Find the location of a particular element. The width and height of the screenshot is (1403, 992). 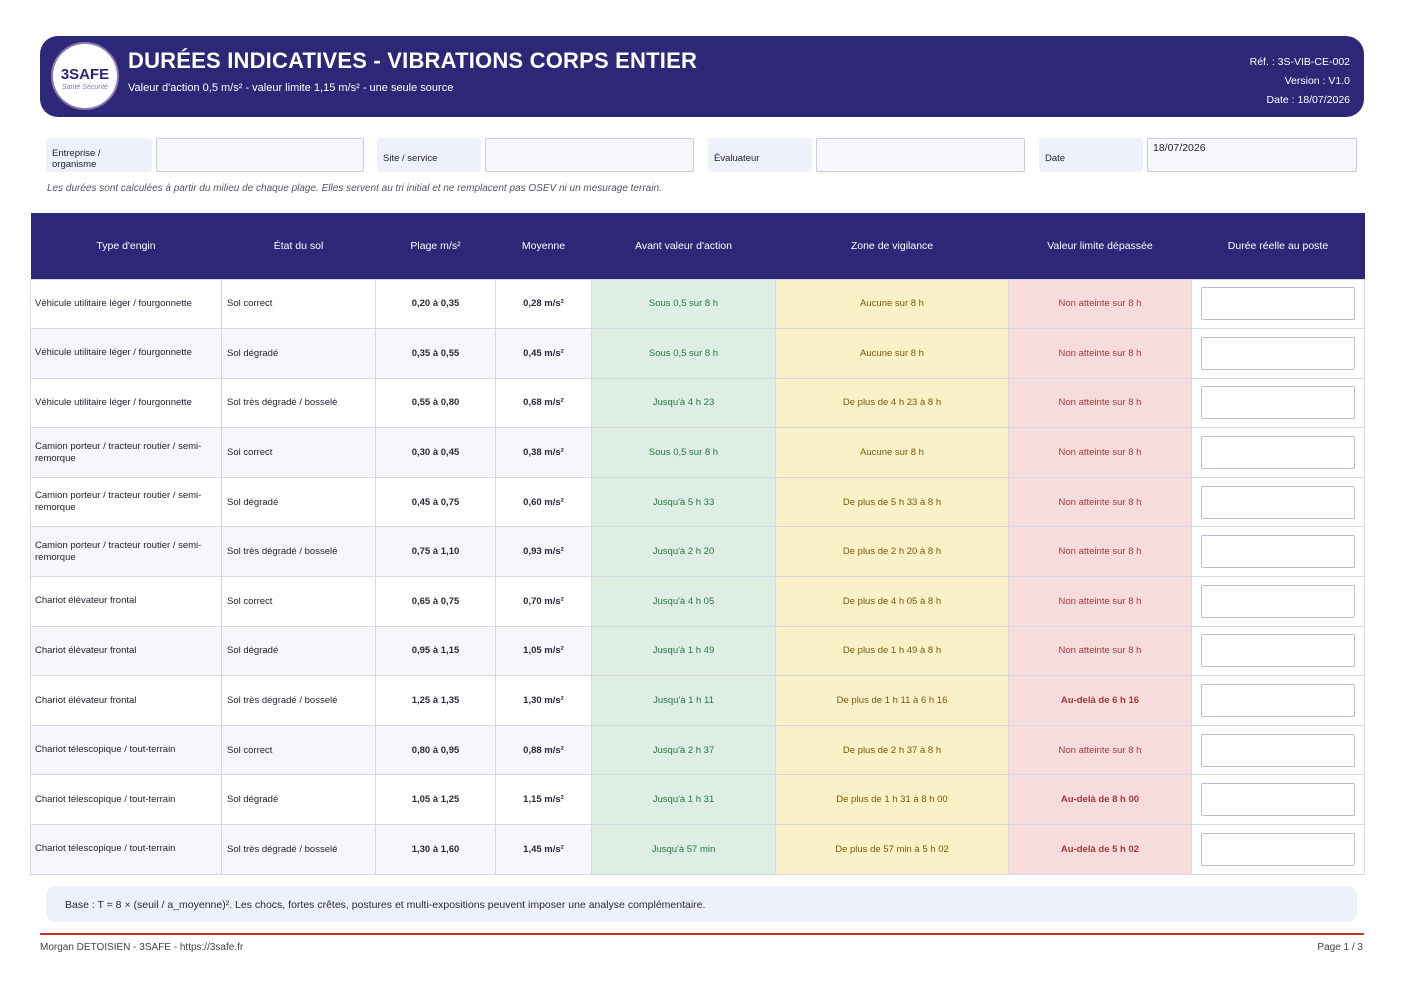

cell-vigilance: De plus de 1 h 31 à 8 h 00 is located at coordinates (892, 800).